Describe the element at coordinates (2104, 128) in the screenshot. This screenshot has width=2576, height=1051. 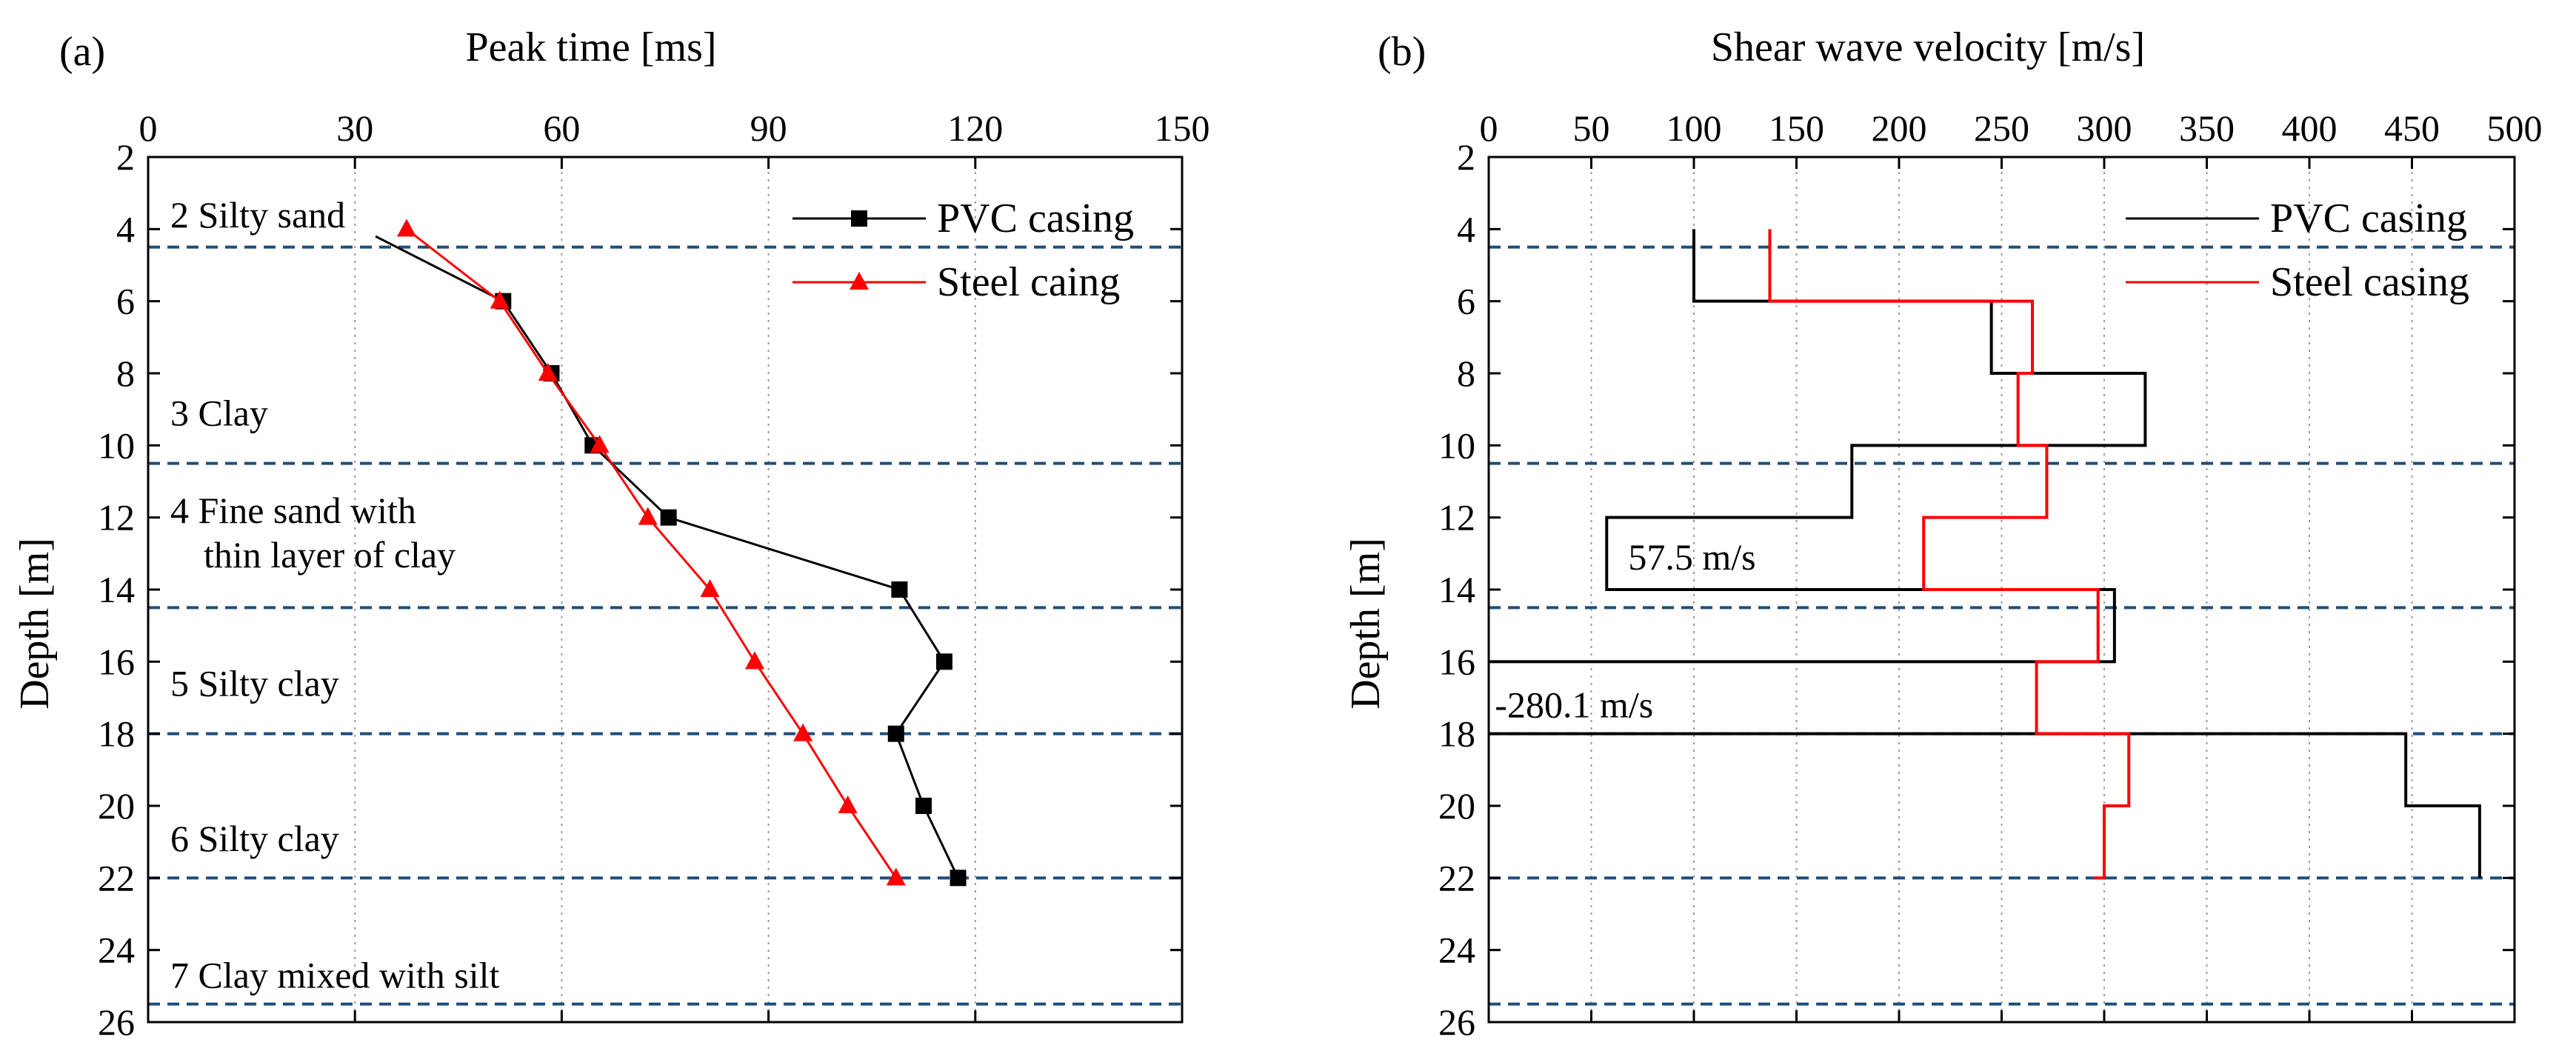
I see `panel-b-x-tick-label: 300` at that location.